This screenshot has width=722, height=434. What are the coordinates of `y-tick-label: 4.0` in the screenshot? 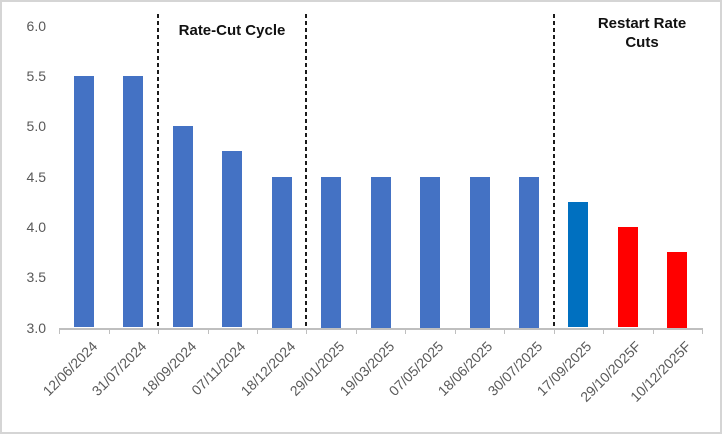 It's located at (36, 226).